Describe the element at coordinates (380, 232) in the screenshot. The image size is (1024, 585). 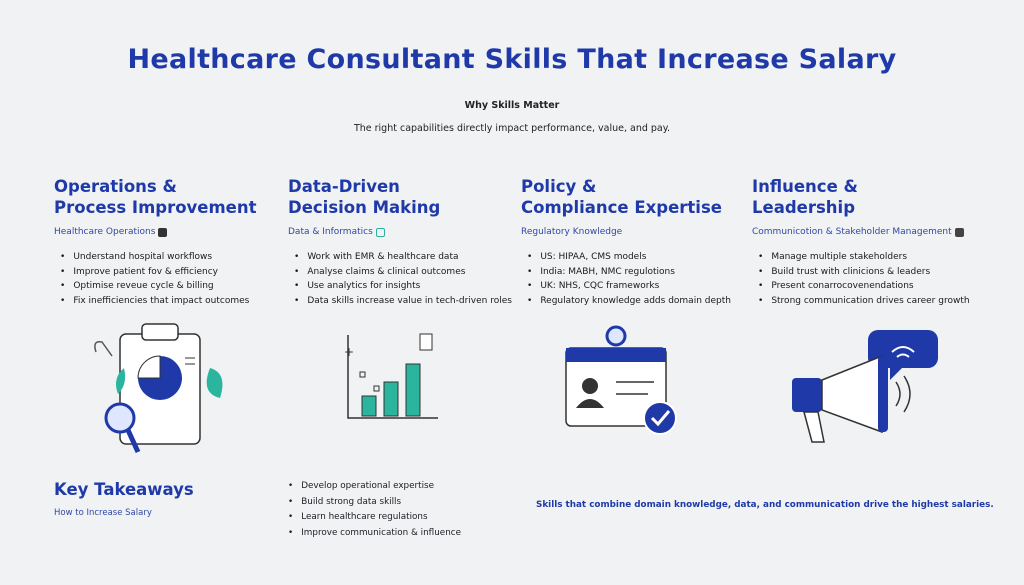
I see `edit-icon` at that location.